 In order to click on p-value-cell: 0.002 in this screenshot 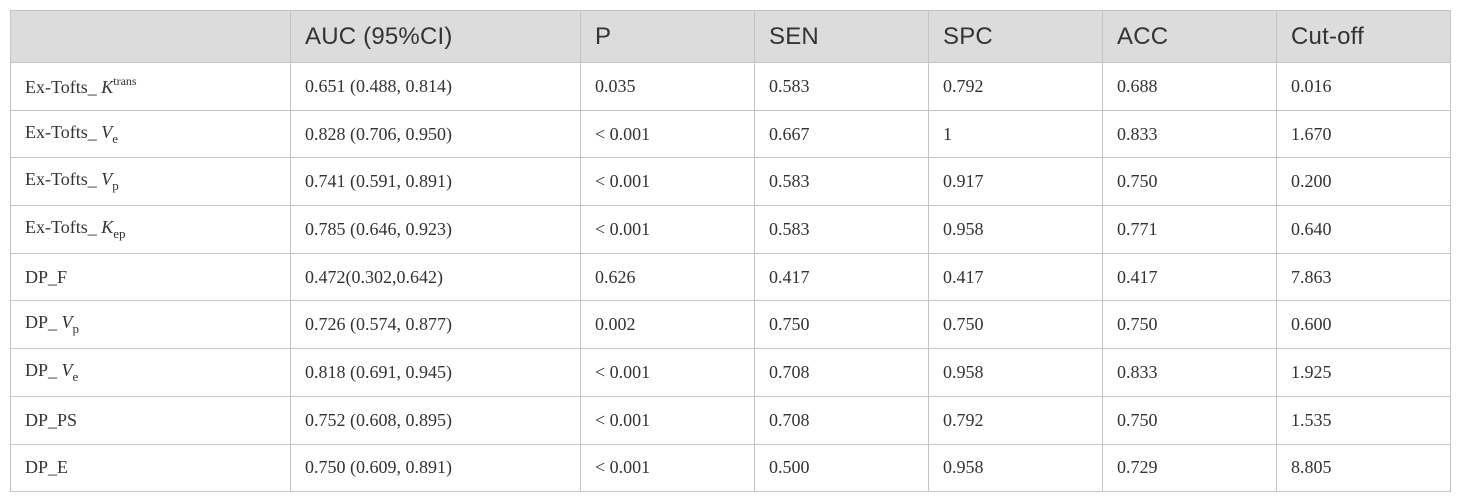, I will do `click(667, 325)`.